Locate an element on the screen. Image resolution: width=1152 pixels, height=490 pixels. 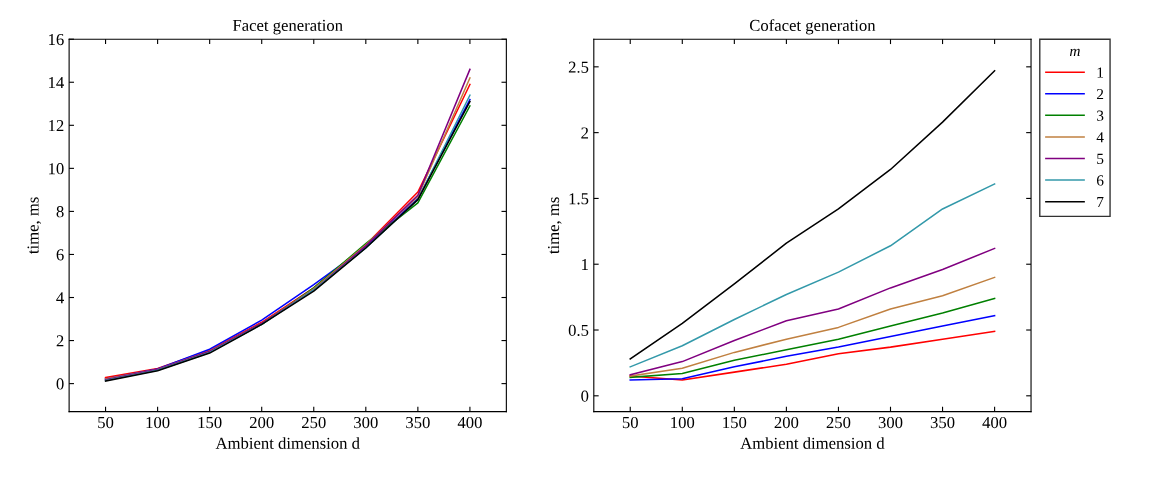
y-tick-label: 6 is located at coordinates (60, 255).